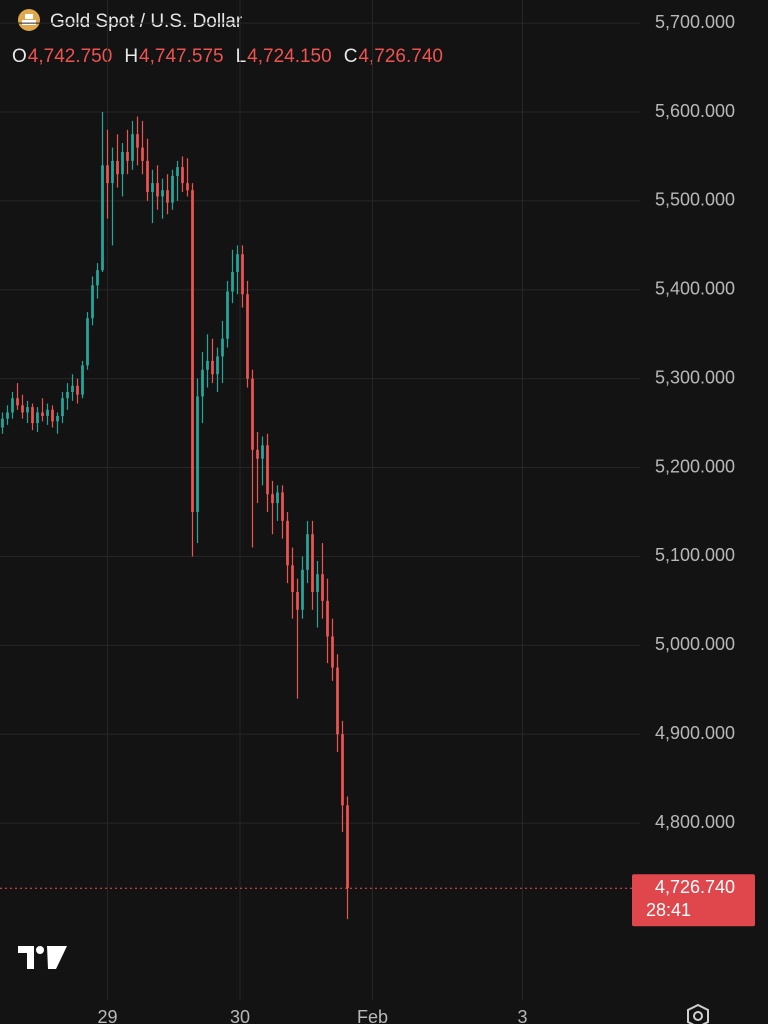 This screenshot has height=1024, width=768. I want to click on ohlc-value: 4,742.750, so click(70, 56).